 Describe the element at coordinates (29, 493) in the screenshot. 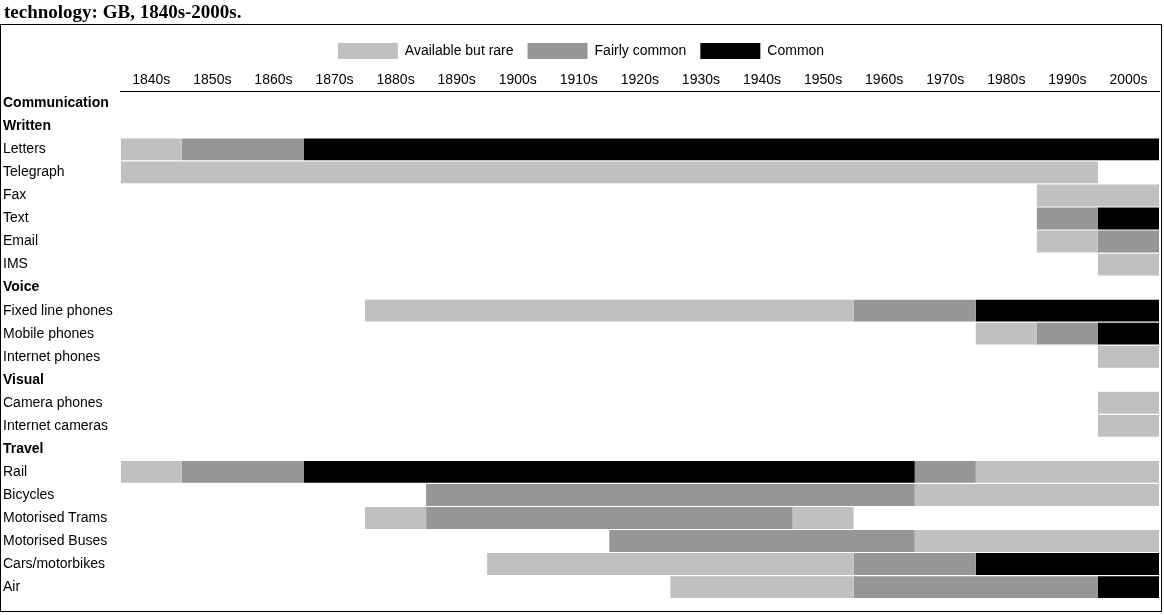

I see `y-tick-label: Bicycles` at that location.